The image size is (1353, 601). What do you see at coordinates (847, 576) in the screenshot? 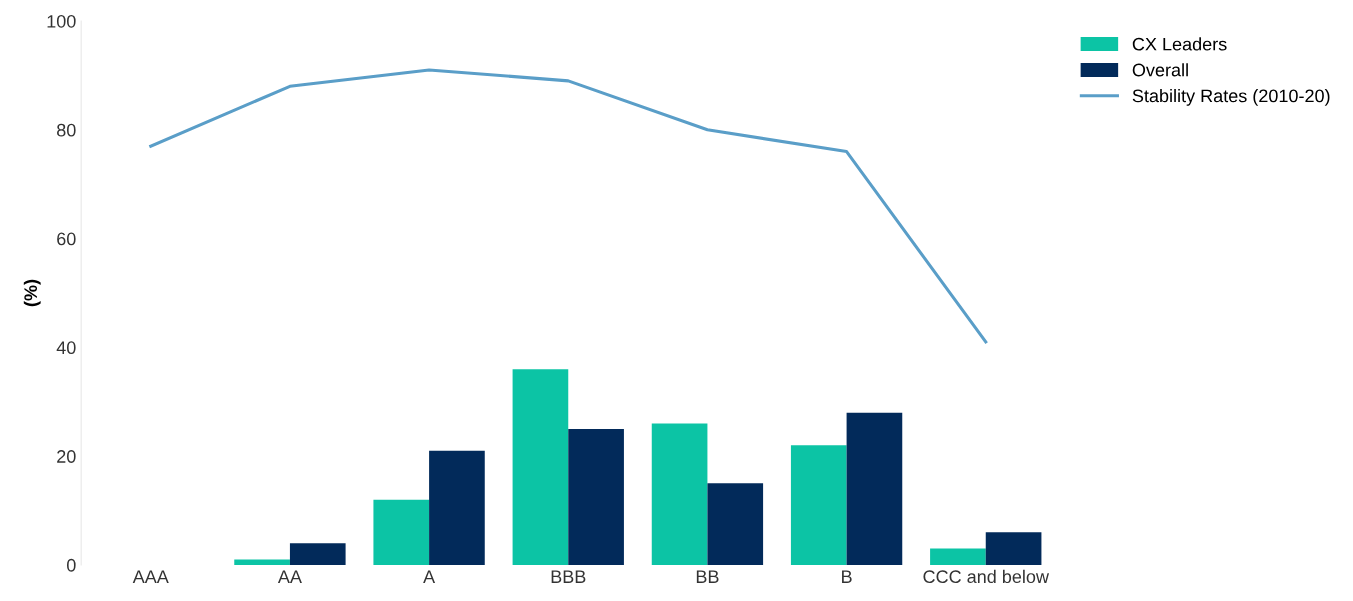
I see `x-tick-label: B` at bounding box center [847, 576].